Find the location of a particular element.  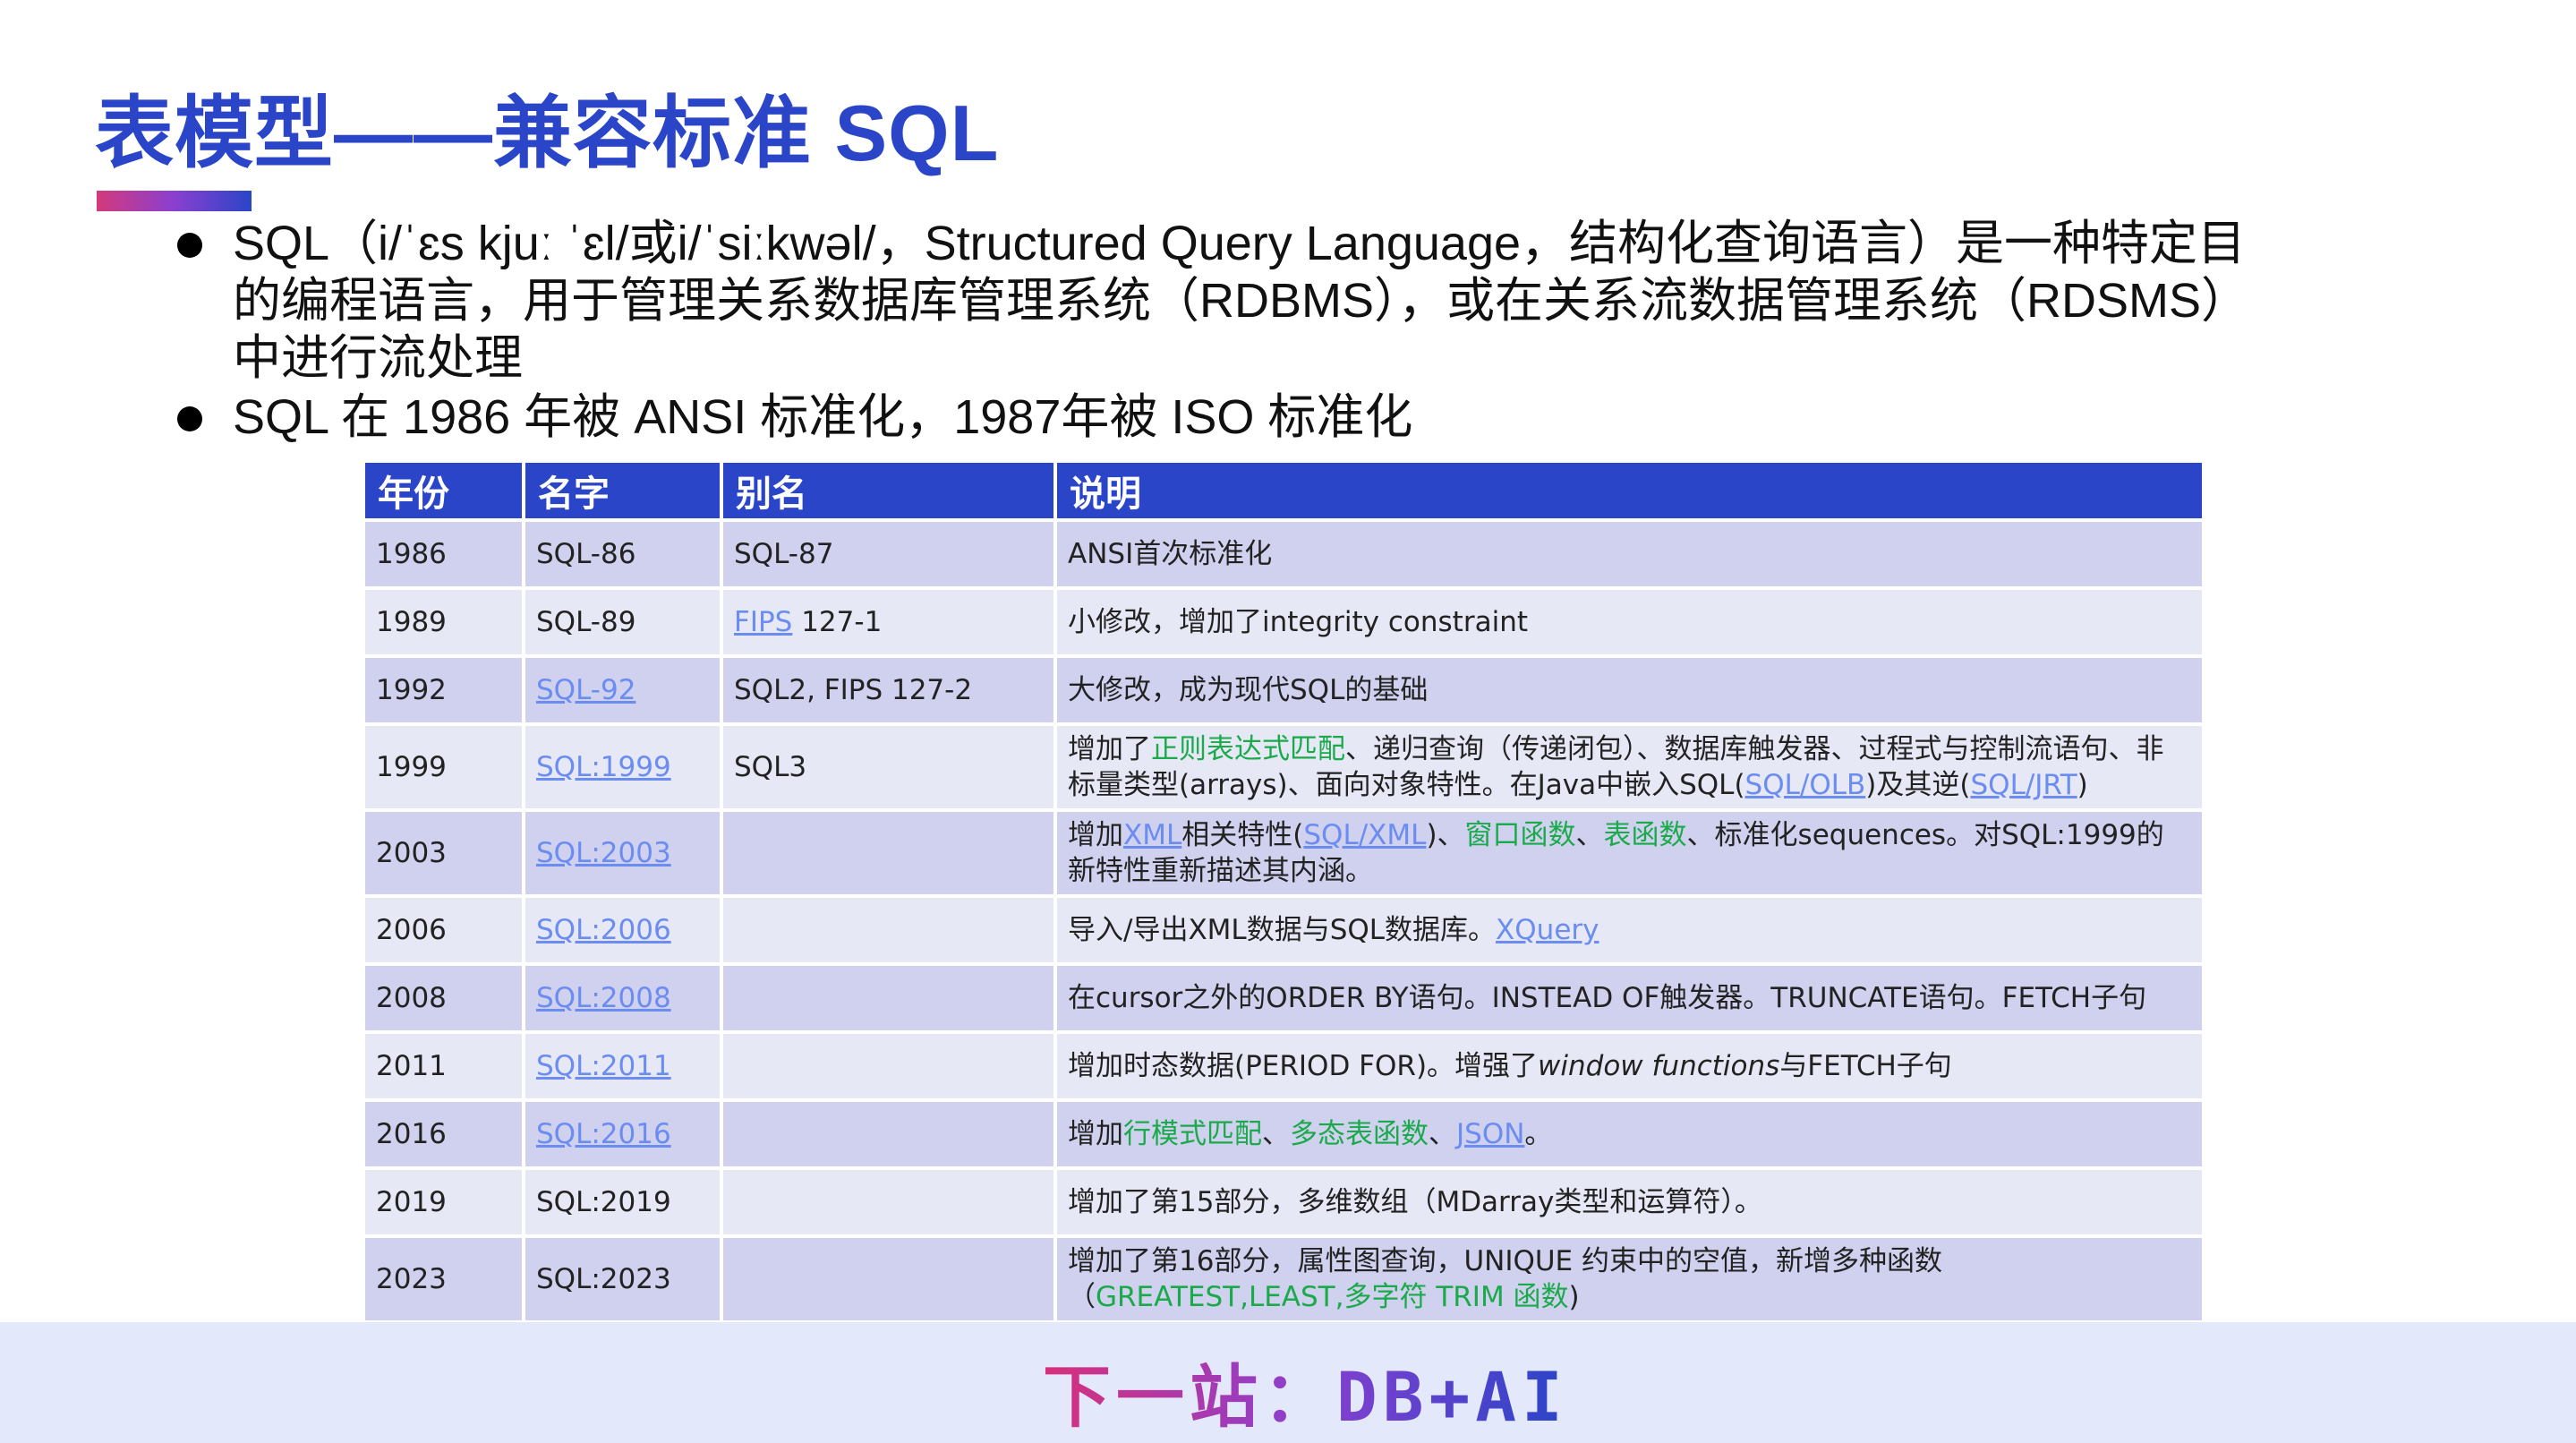

cell-description-link: SQL/JRT is located at coordinates (2023, 785).